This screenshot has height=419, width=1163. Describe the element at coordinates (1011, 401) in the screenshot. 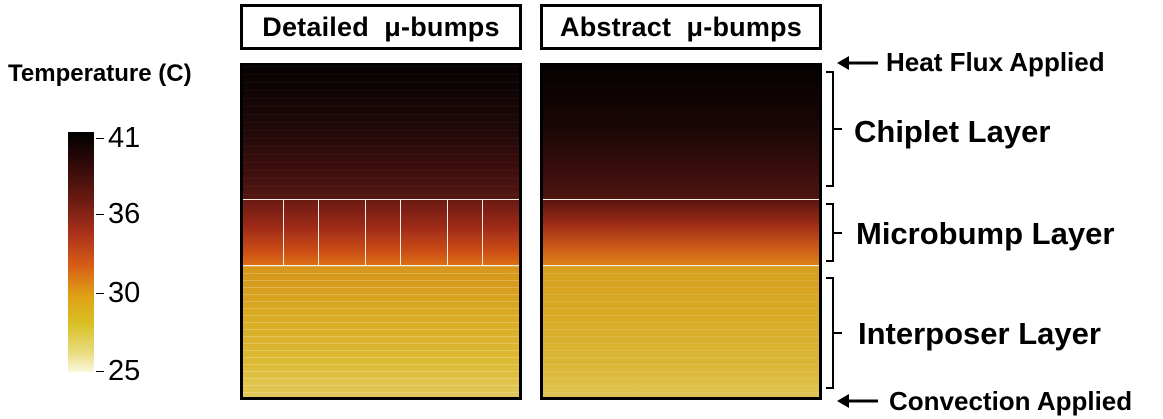

I see `convection-label: Convection Applied` at that location.